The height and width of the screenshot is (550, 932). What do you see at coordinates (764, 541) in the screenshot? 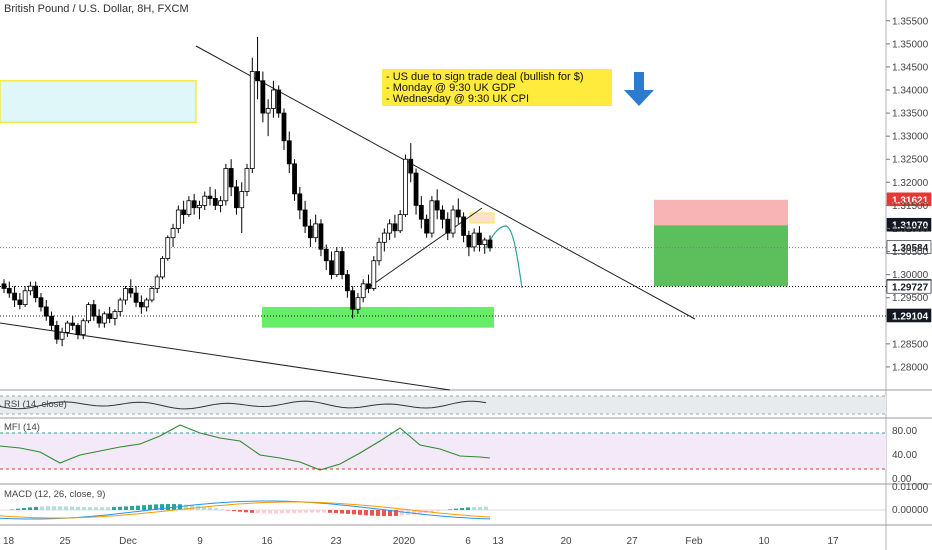
I see `time-tick-label: 10` at bounding box center [764, 541].